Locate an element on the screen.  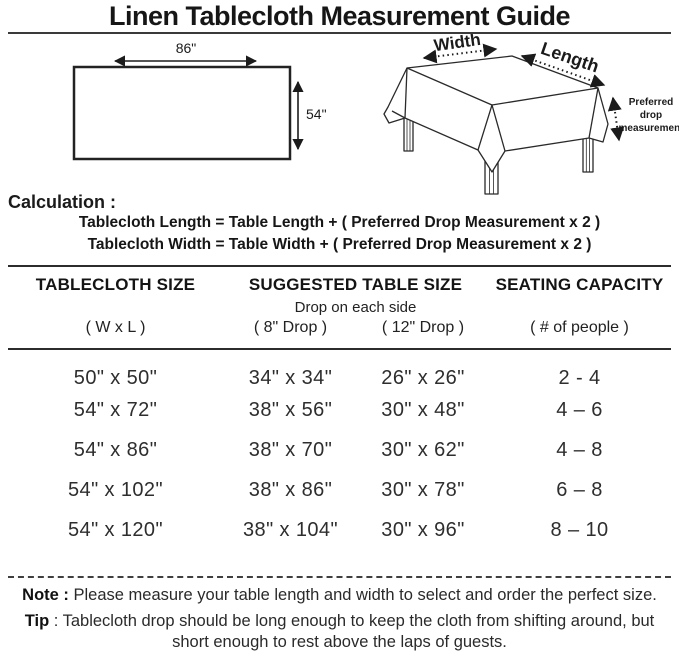
svg-text: measurement is located at coordinates (648, 128).